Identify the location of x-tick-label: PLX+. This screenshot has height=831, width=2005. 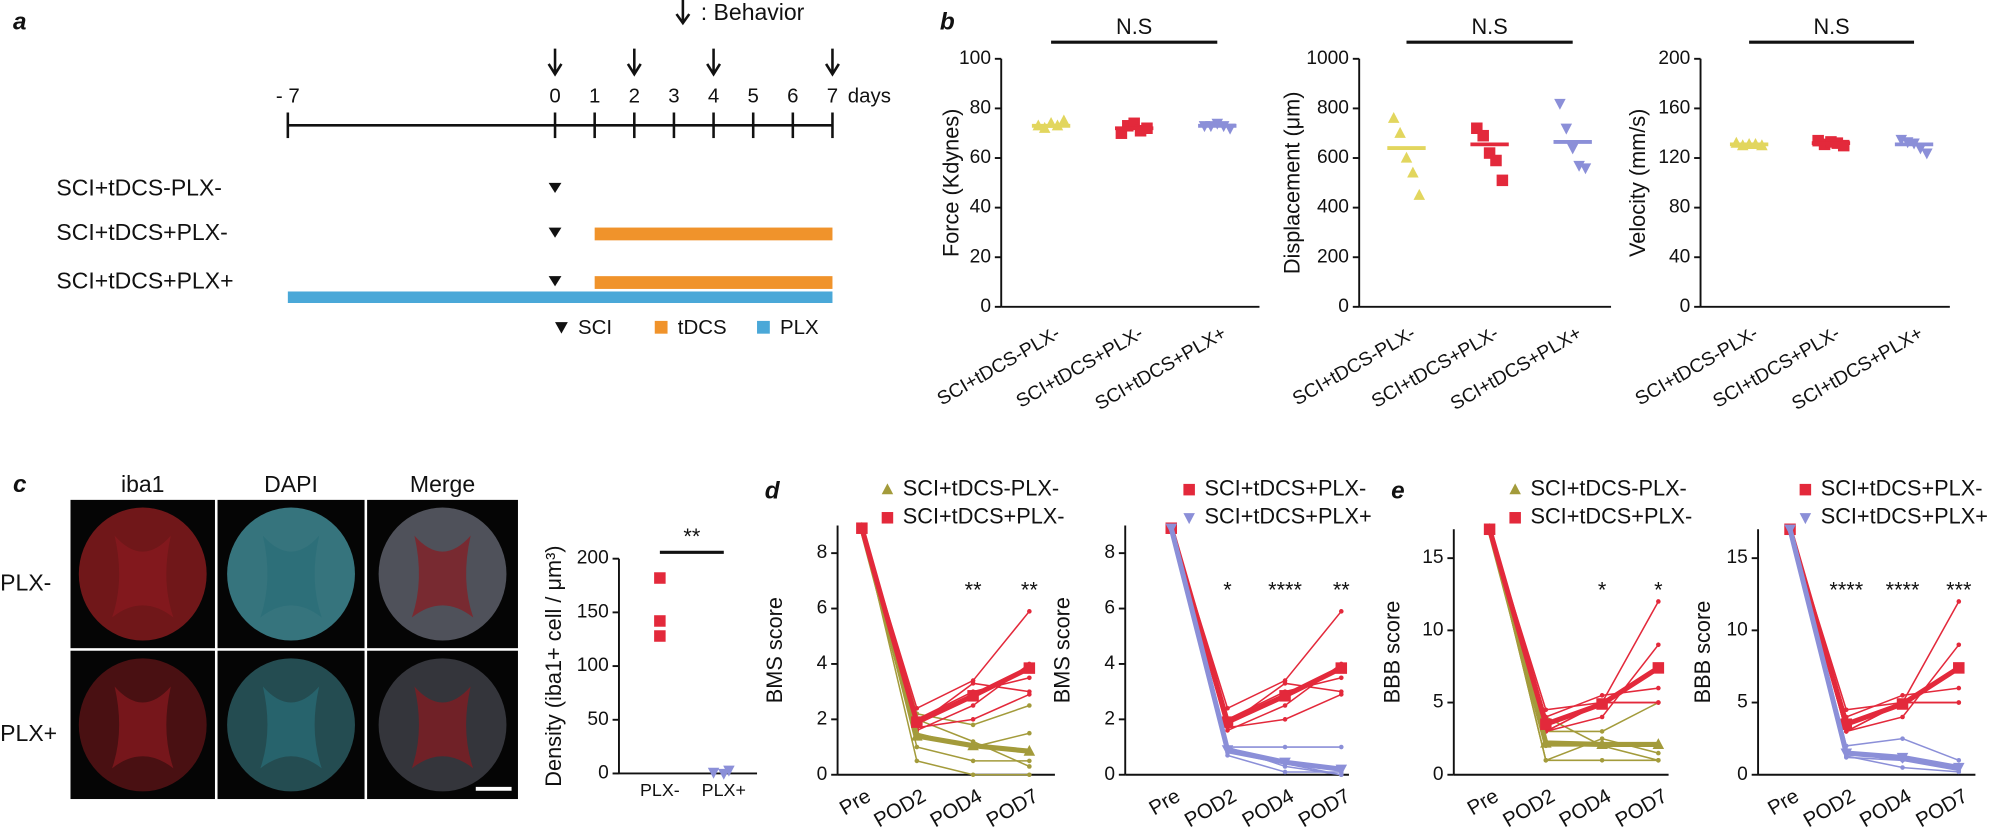
(724, 790).